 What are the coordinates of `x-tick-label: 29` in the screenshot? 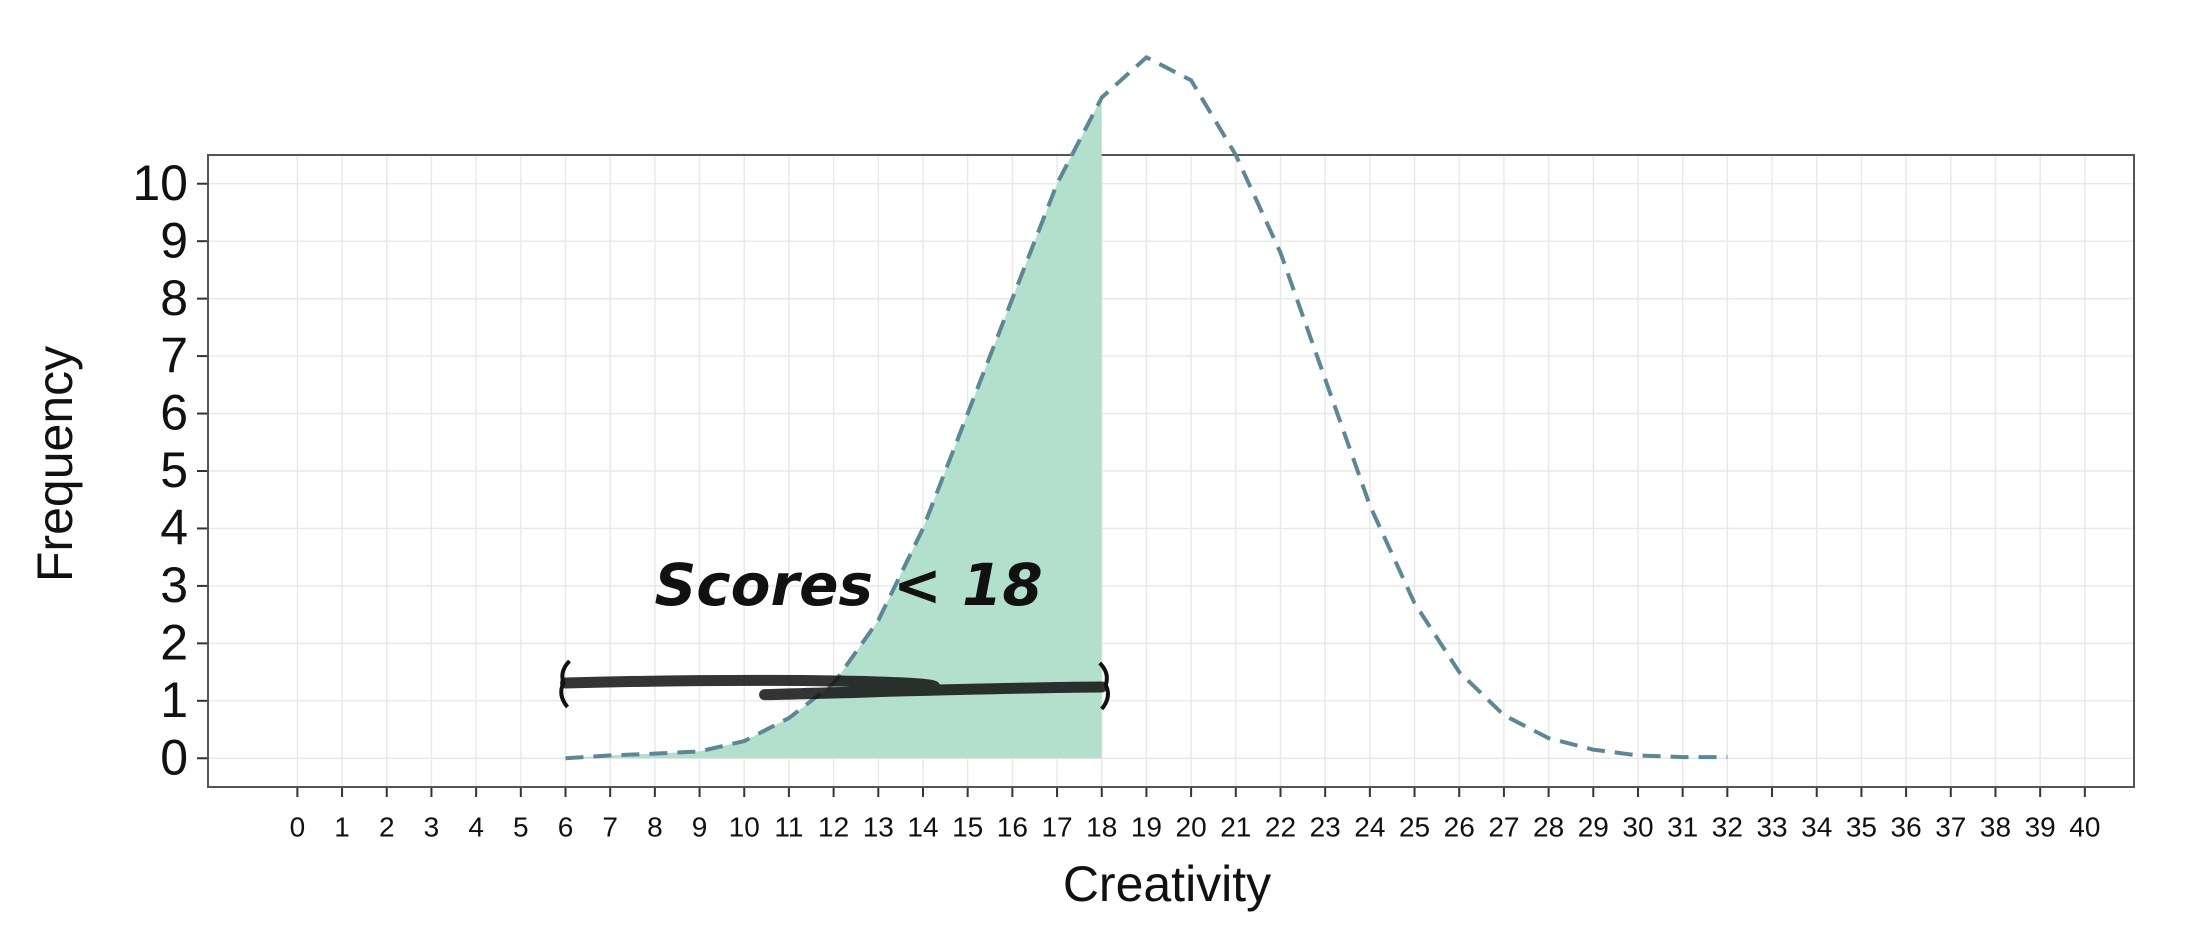 It's located at (1593, 826).